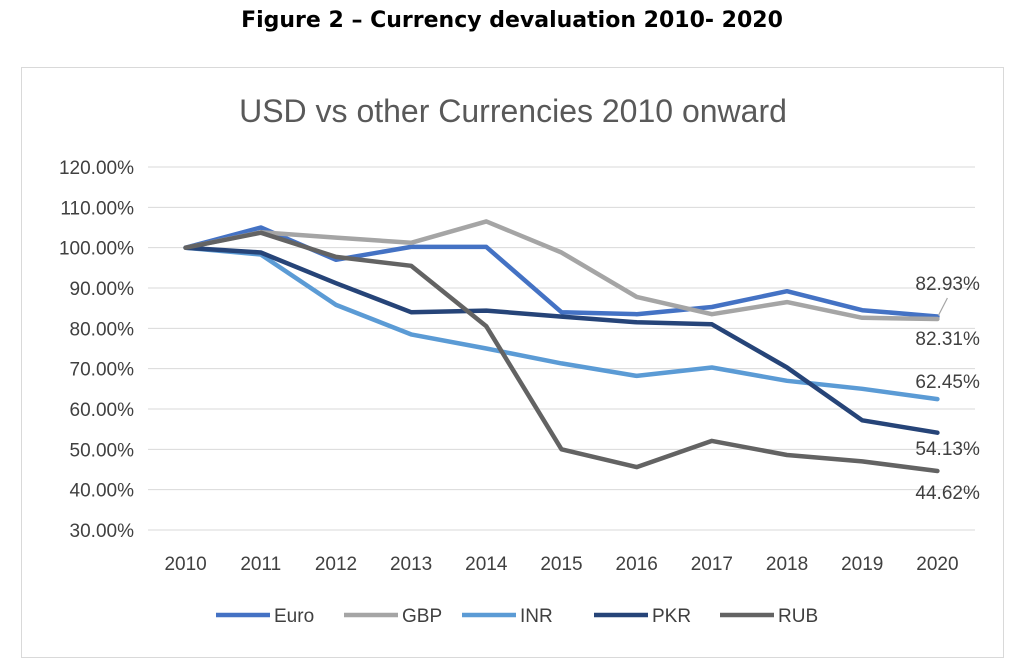  Describe the element at coordinates (96, 168) in the screenshot. I see `y-tick-label: 120.00%` at that location.